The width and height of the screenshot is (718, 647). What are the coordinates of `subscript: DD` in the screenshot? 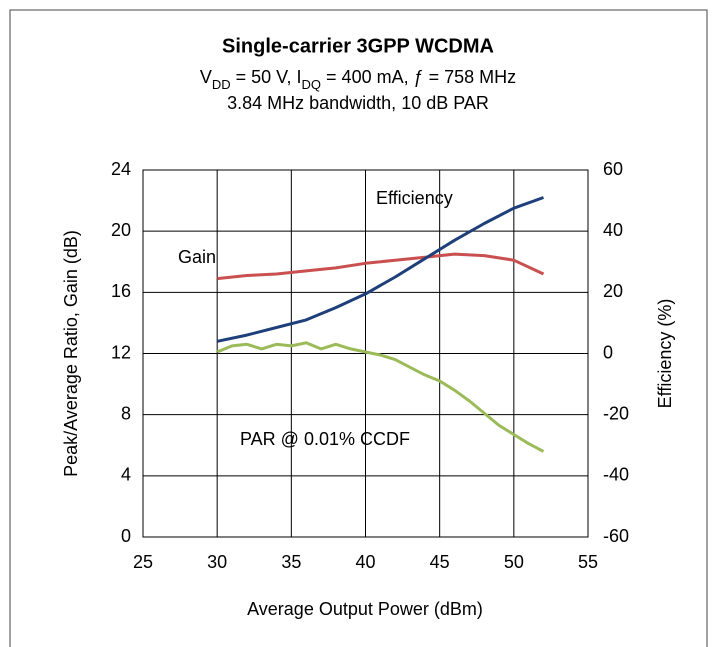 It's located at (221, 84).